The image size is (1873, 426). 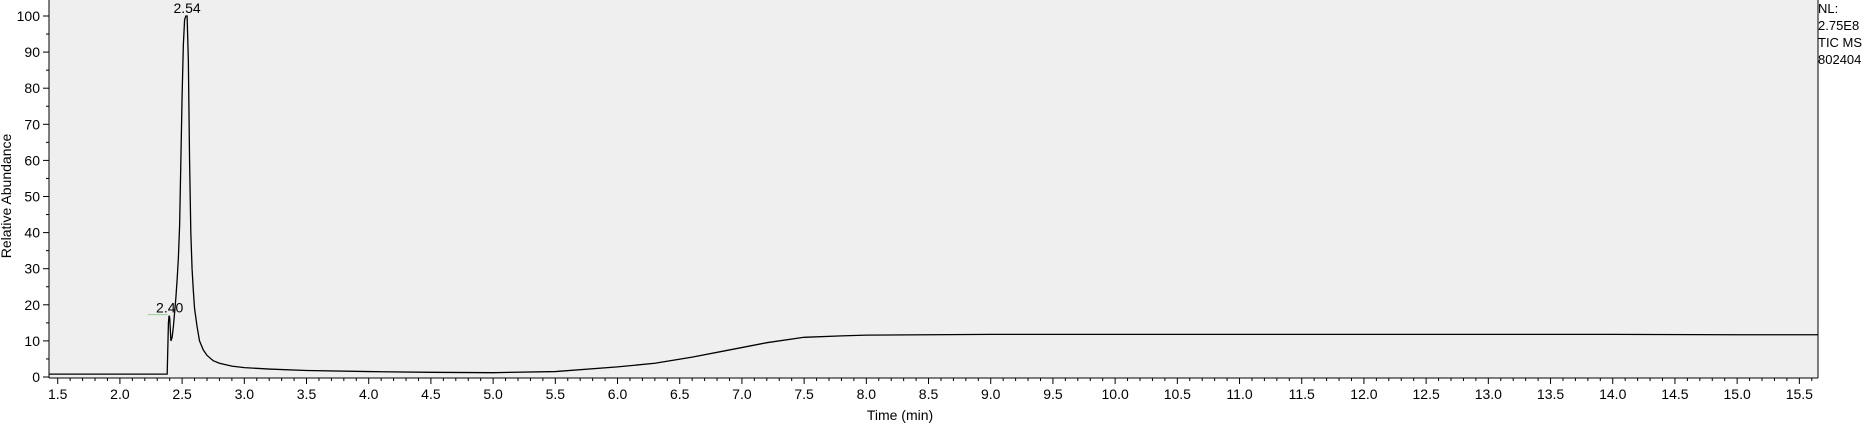 What do you see at coordinates (186, 8) in the screenshot?
I see `peak-label: 2.54` at bounding box center [186, 8].